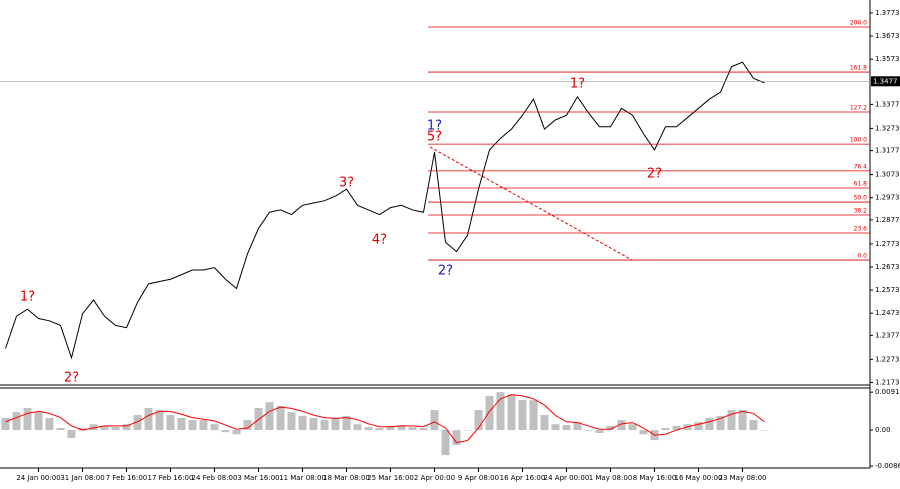 This screenshot has height=489, width=900. I want to click on y-tick-label: 1.2473, so click(887, 313).